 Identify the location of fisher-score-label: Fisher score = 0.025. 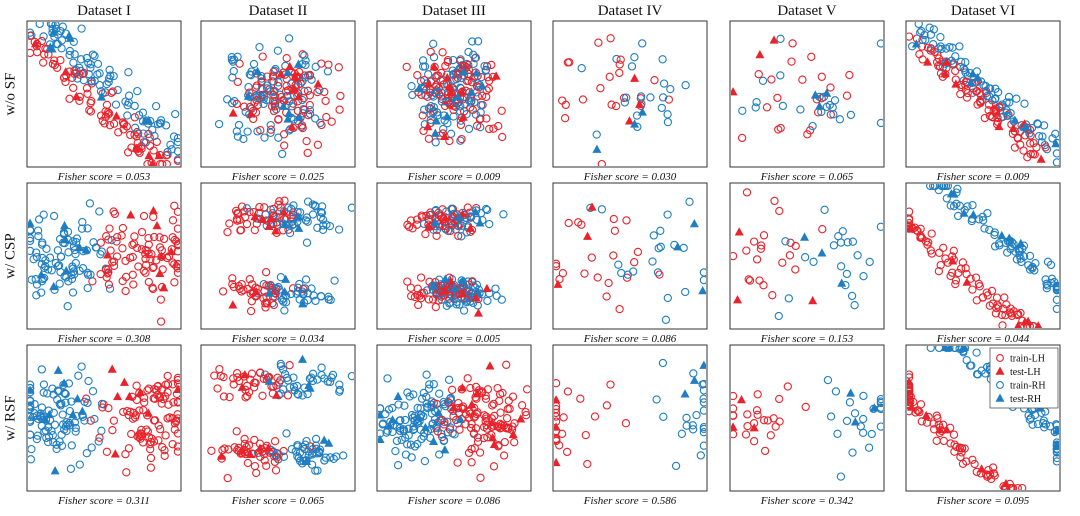
(278, 177).